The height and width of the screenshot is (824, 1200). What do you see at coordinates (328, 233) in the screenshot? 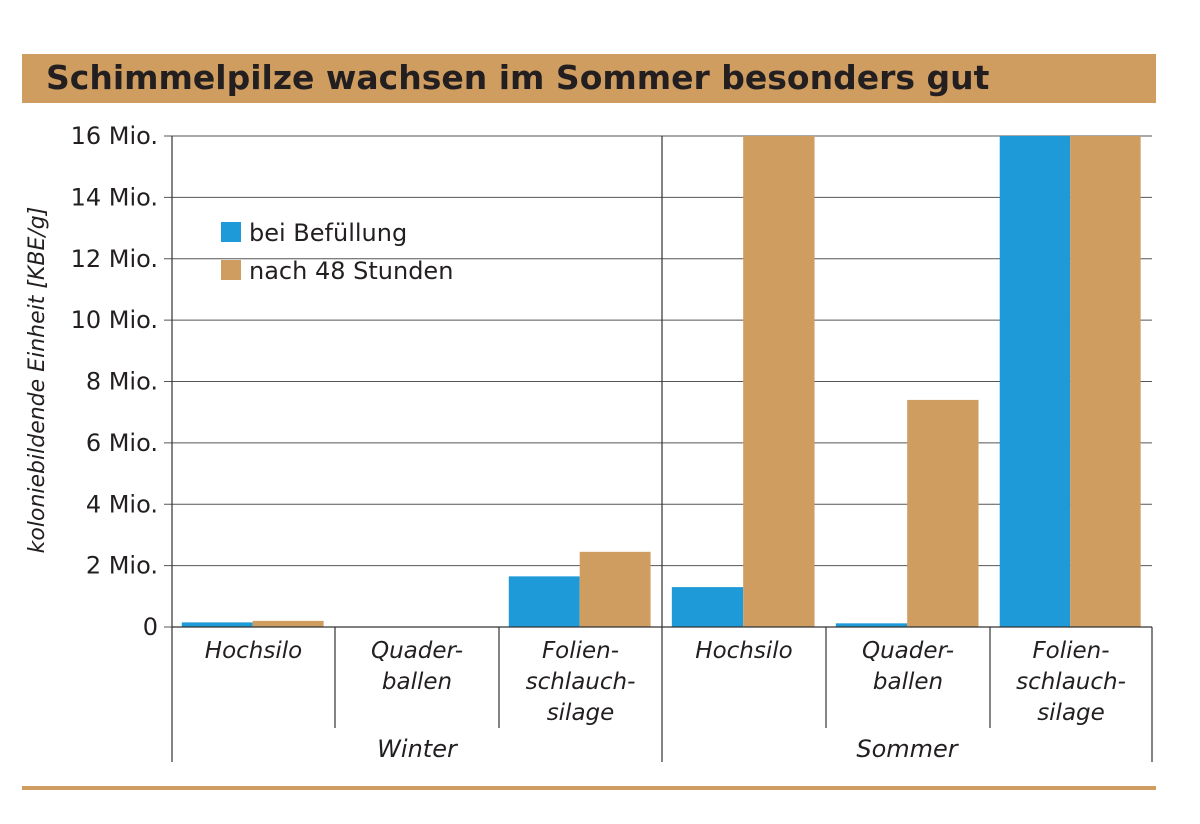
I see `legend-label: bei Befüllung` at bounding box center [328, 233].